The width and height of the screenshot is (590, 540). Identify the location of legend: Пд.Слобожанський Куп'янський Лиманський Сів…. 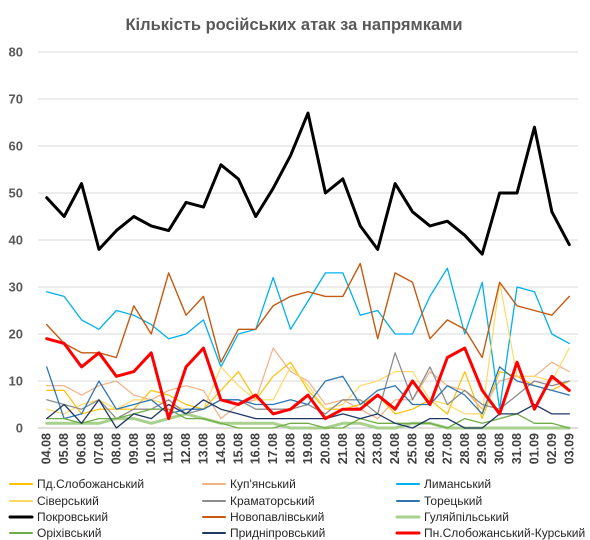
(296, 508).